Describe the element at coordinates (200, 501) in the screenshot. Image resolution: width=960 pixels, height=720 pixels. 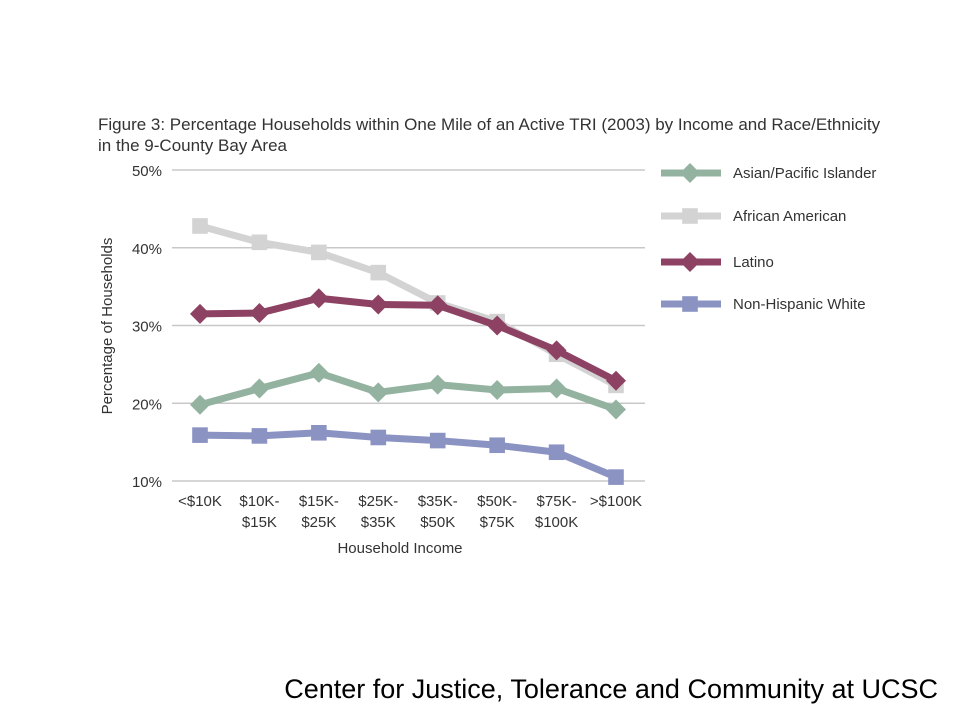
I see `x-tick-label: <$10K` at that location.